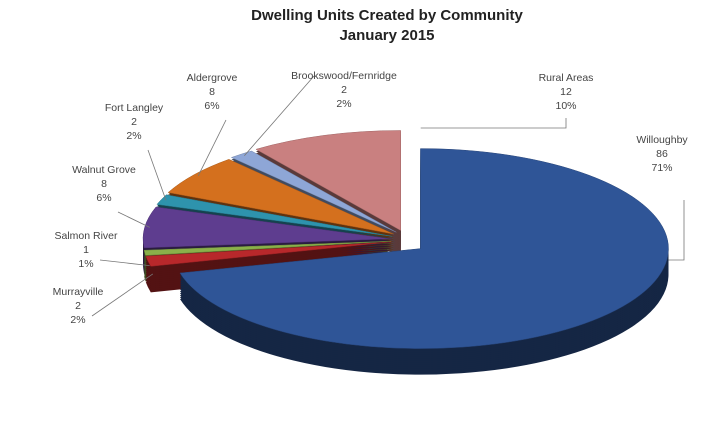  I want to click on slice-value: 1, so click(86, 250).